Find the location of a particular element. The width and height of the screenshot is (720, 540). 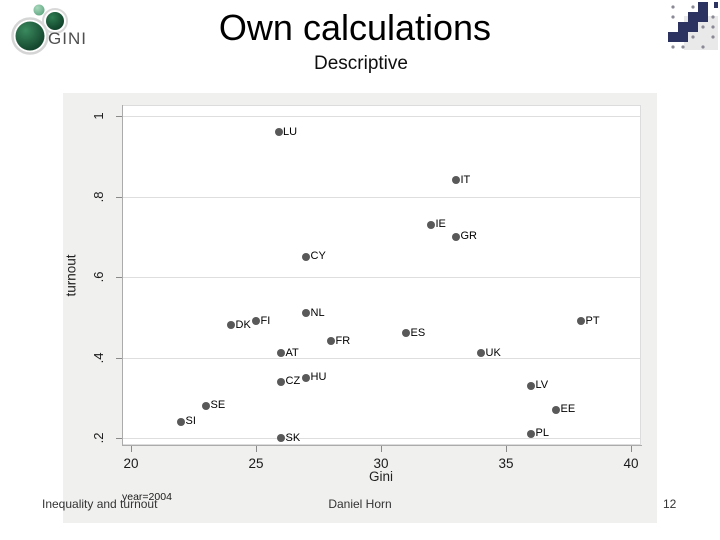

point-label: ES is located at coordinates (418, 332).